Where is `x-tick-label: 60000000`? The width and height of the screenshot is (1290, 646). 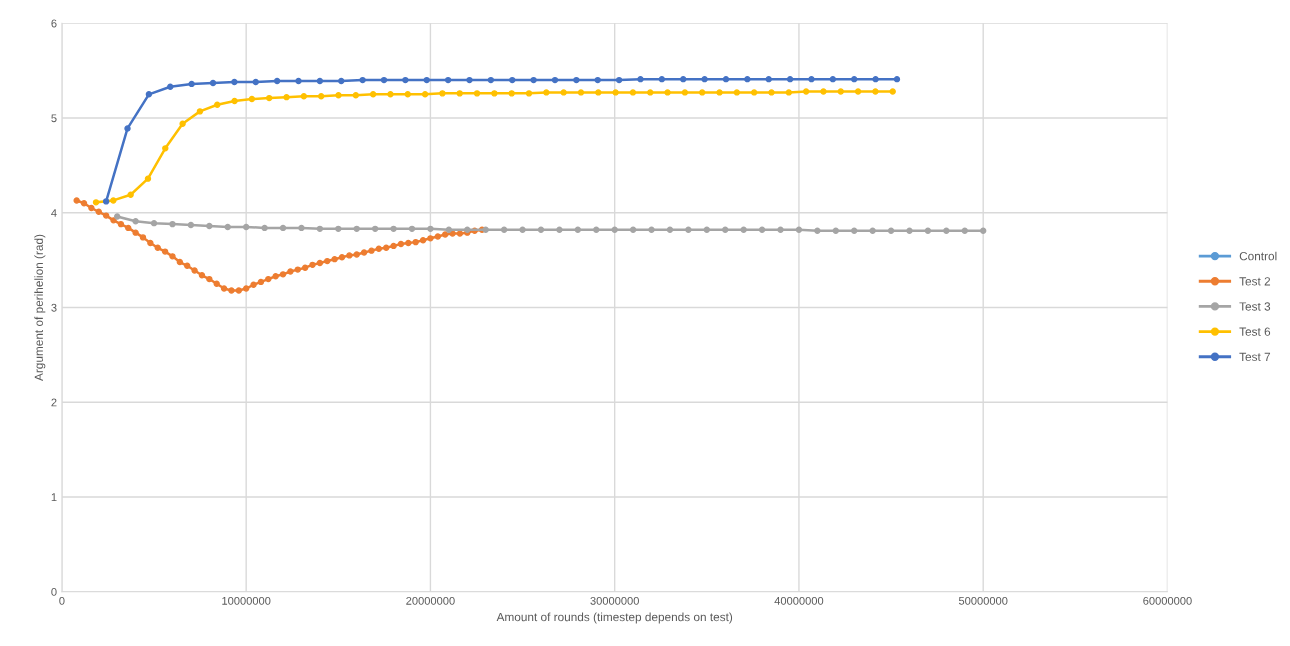 x-tick-label: 60000000 is located at coordinates (1167, 600).